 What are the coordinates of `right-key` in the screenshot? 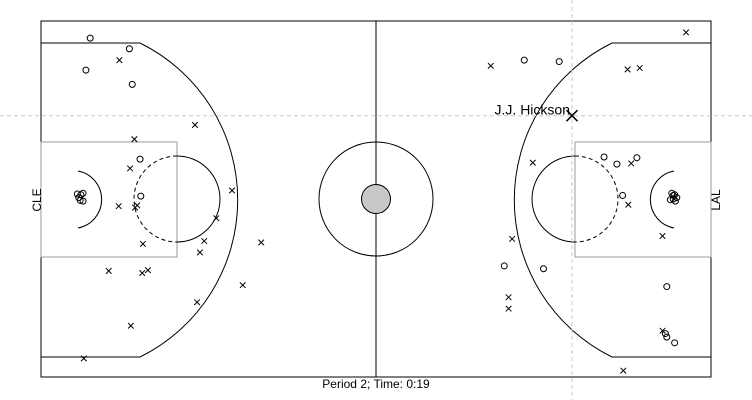 It's located at (643, 199).